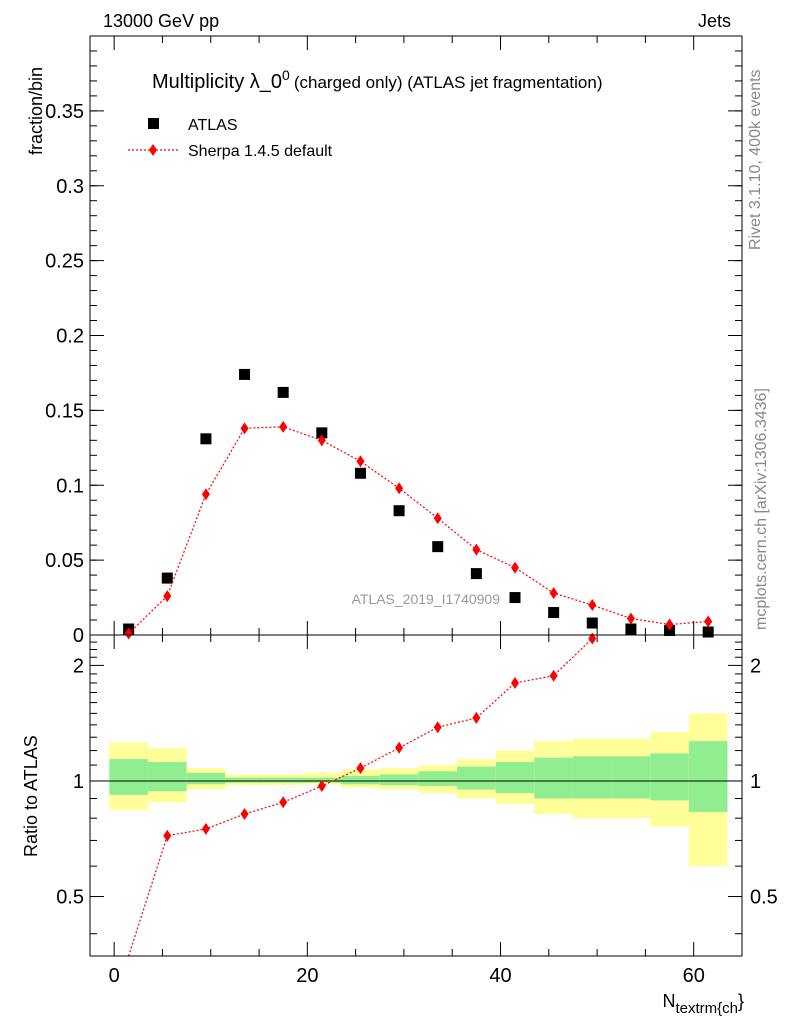  I want to click on ratio-y-tick-label-right: 2, so click(755, 666).